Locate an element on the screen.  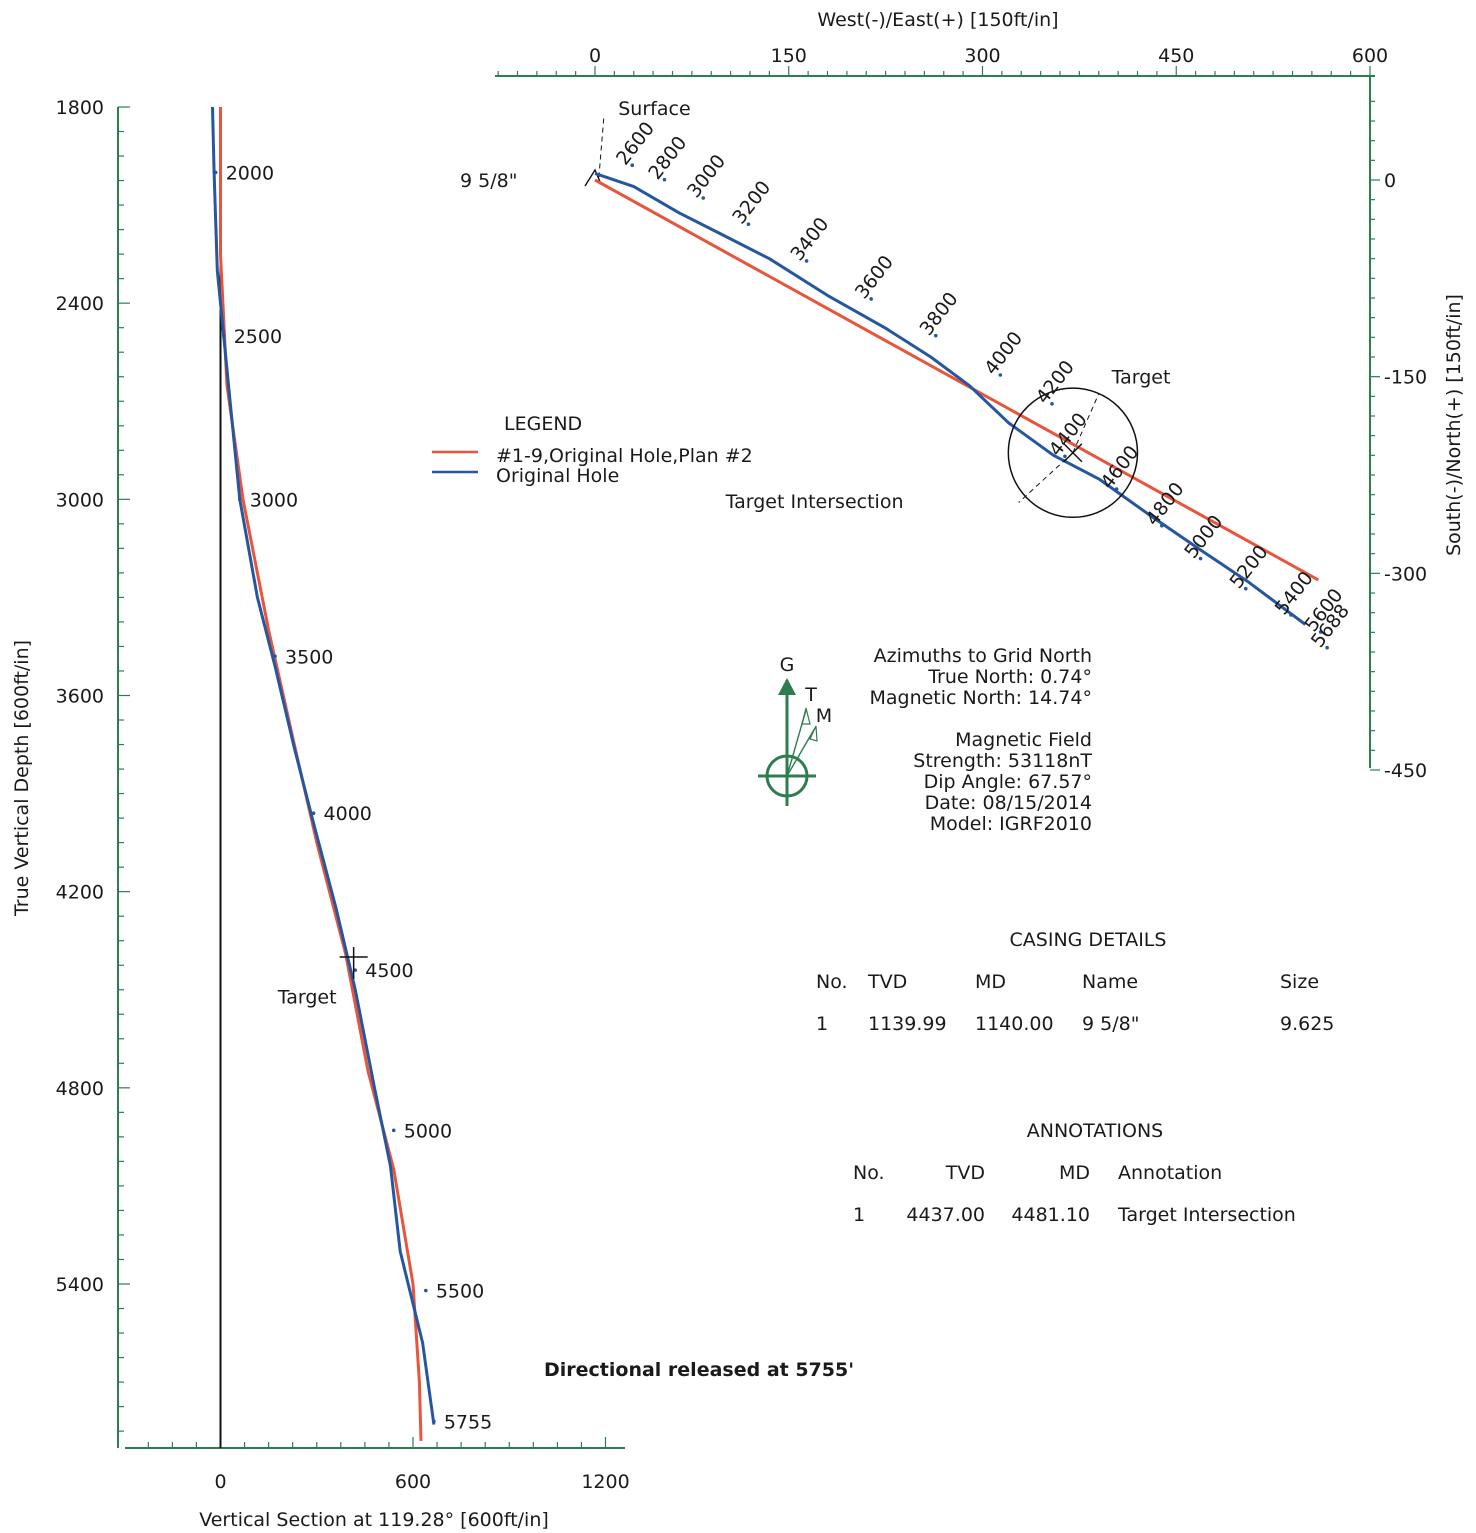
magnetic-field-title: Magnetic Field is located at coordinates (1023, 740).